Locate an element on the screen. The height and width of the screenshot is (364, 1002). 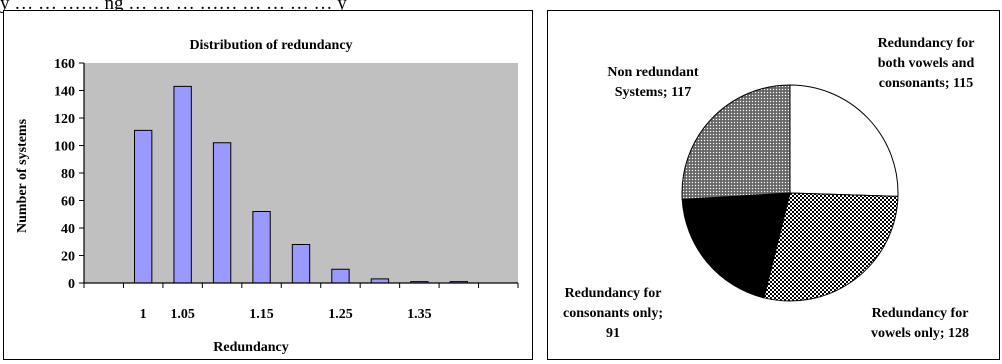
x-tick-label: 1 is located at coordinates (143, 314).